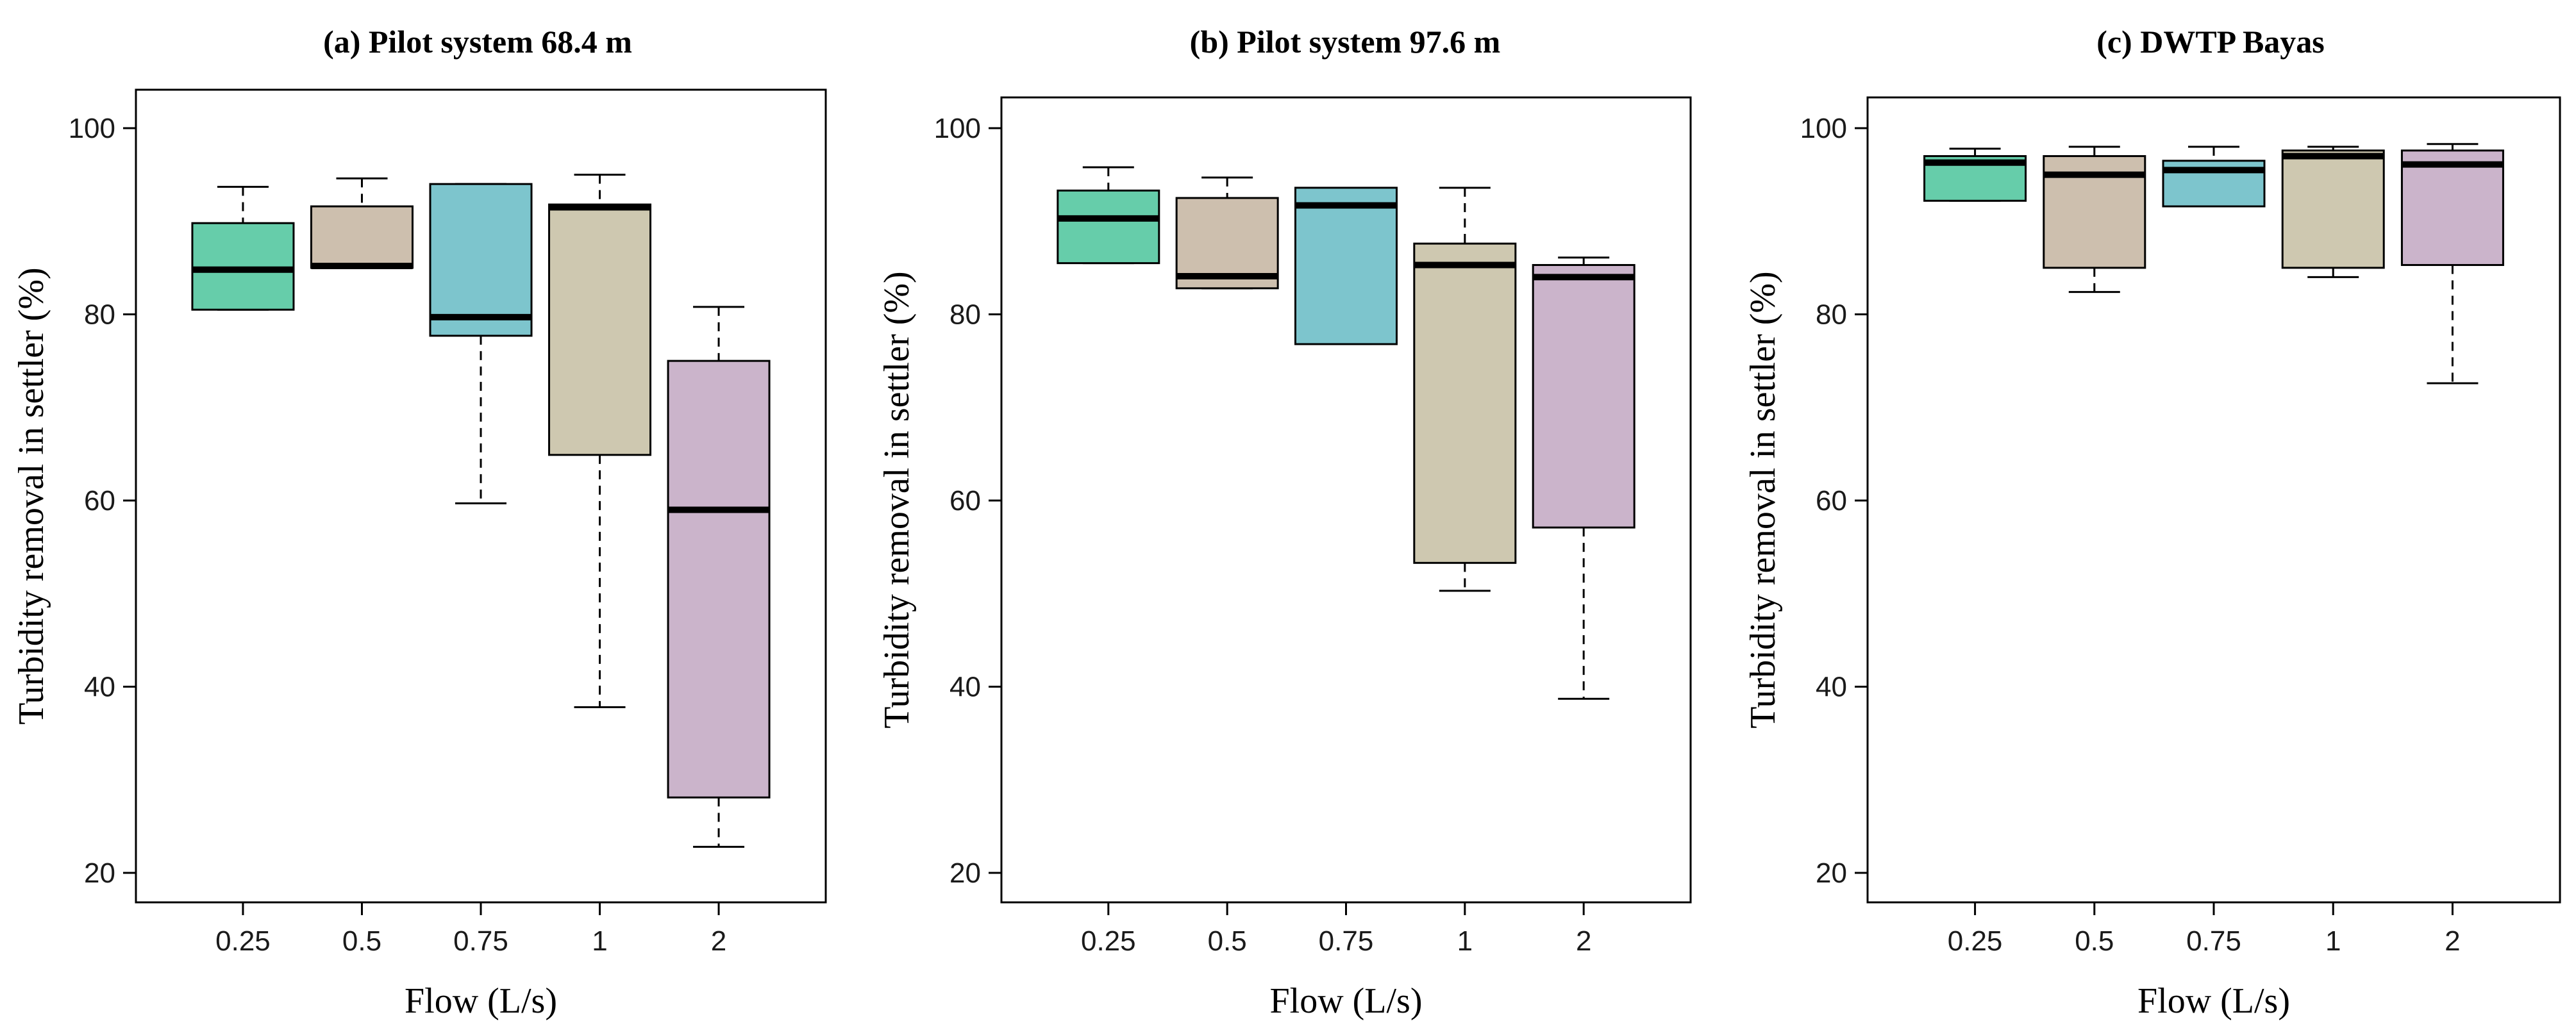  Describe the element at coordinates (1345, 42) in the screenshot. I see `panel-title: (b) Pilot system 97.6 m` at that location.